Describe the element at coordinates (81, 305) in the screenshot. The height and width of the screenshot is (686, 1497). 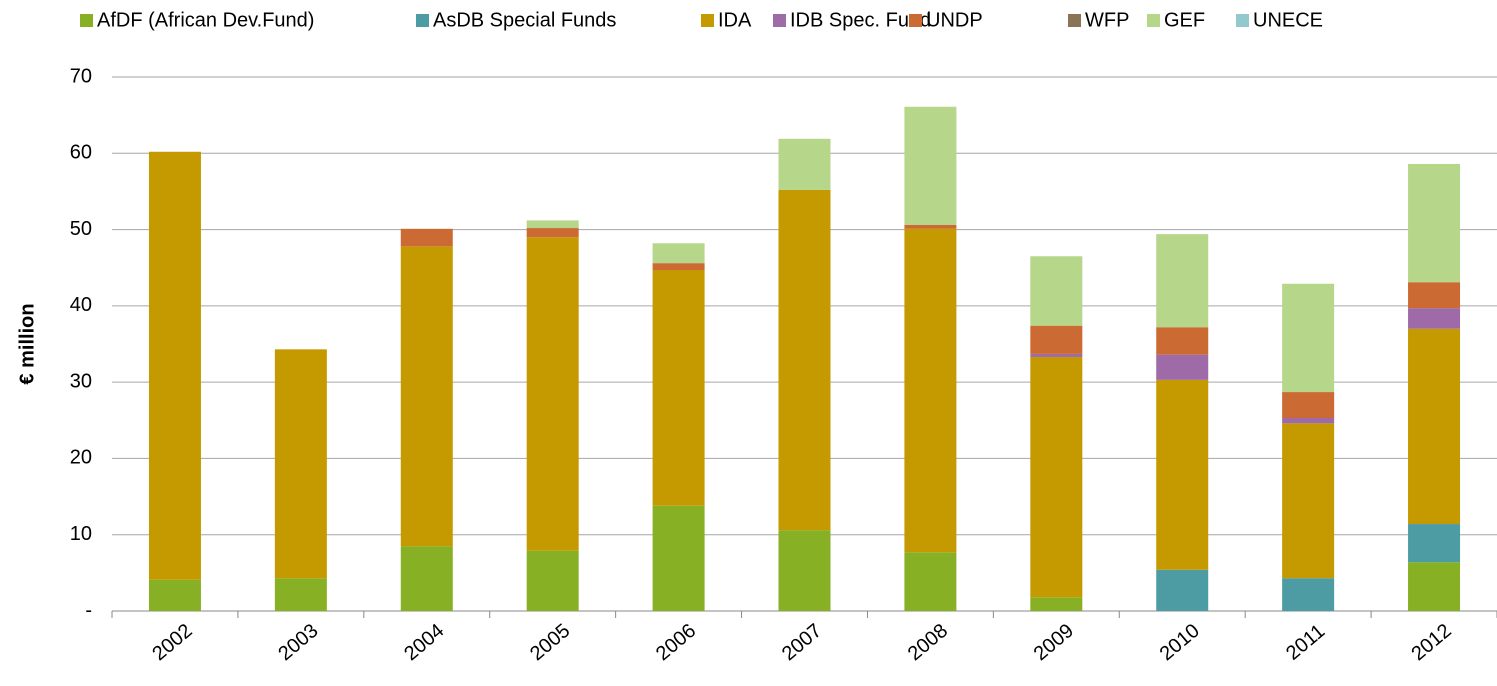
I see `y-tick-label: 40` at that location.